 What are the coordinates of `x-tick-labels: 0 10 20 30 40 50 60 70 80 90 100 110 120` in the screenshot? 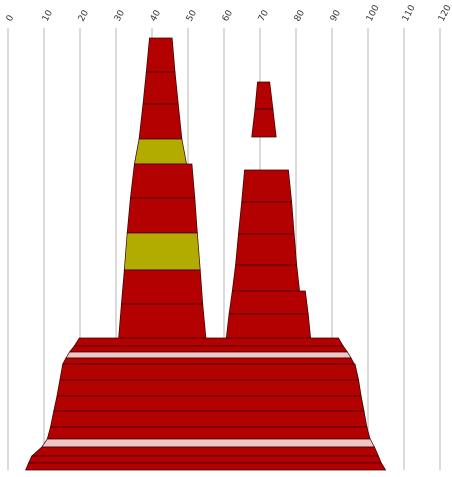 It's located at (228, 13).